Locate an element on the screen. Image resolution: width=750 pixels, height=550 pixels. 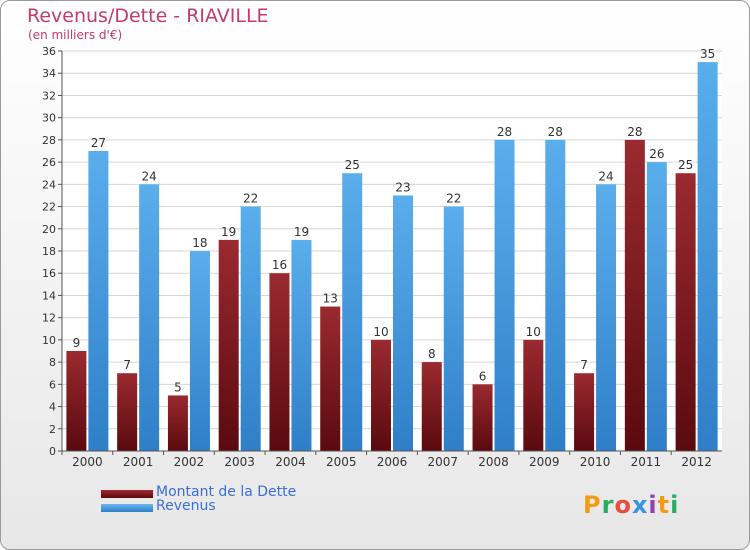
x-tick-label: 2004 is located at coordinates (290, 462).